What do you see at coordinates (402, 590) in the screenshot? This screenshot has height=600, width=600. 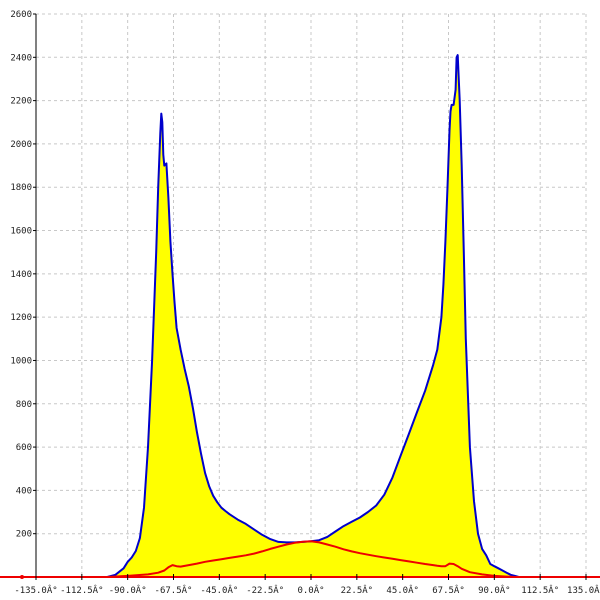 I see `x-tick-label: 45.0Â°` at bounding box center [402, 590].